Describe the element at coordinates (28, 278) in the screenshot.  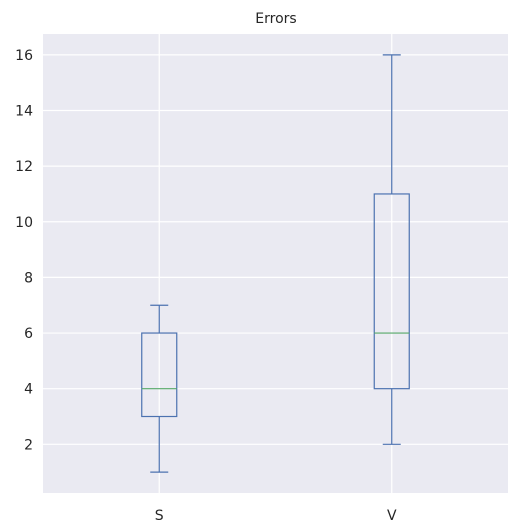
I see `y-tick-label: 8` at that location.